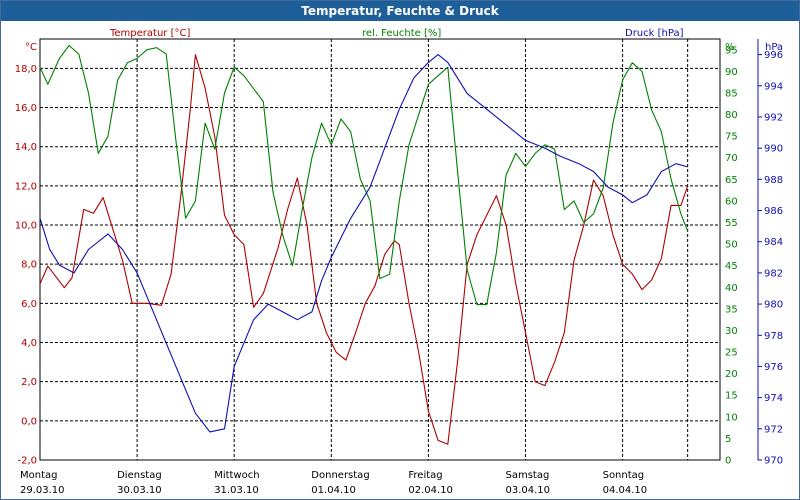 The image size is (800, 500). What do you see at coordinates (139, 490) in the screenshot?
I see `x-tick-date: 30.03.10` at bounding box center [139, 490].